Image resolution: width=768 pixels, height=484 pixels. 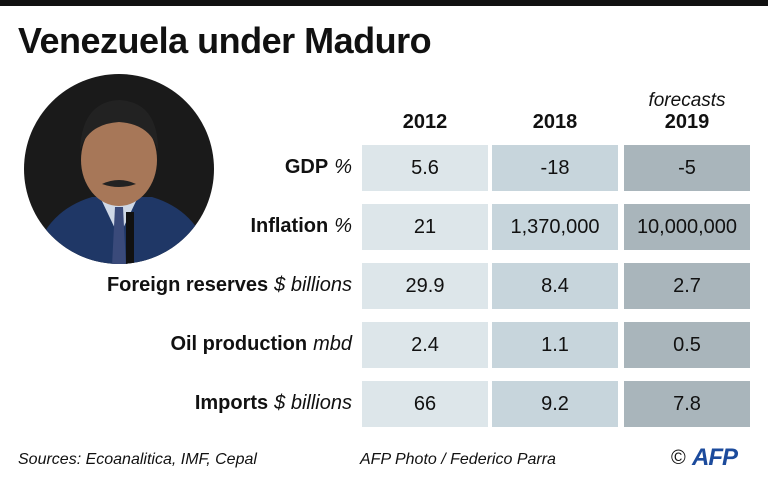 I want to click on cell: 5.6, so click(x=425, y=168).